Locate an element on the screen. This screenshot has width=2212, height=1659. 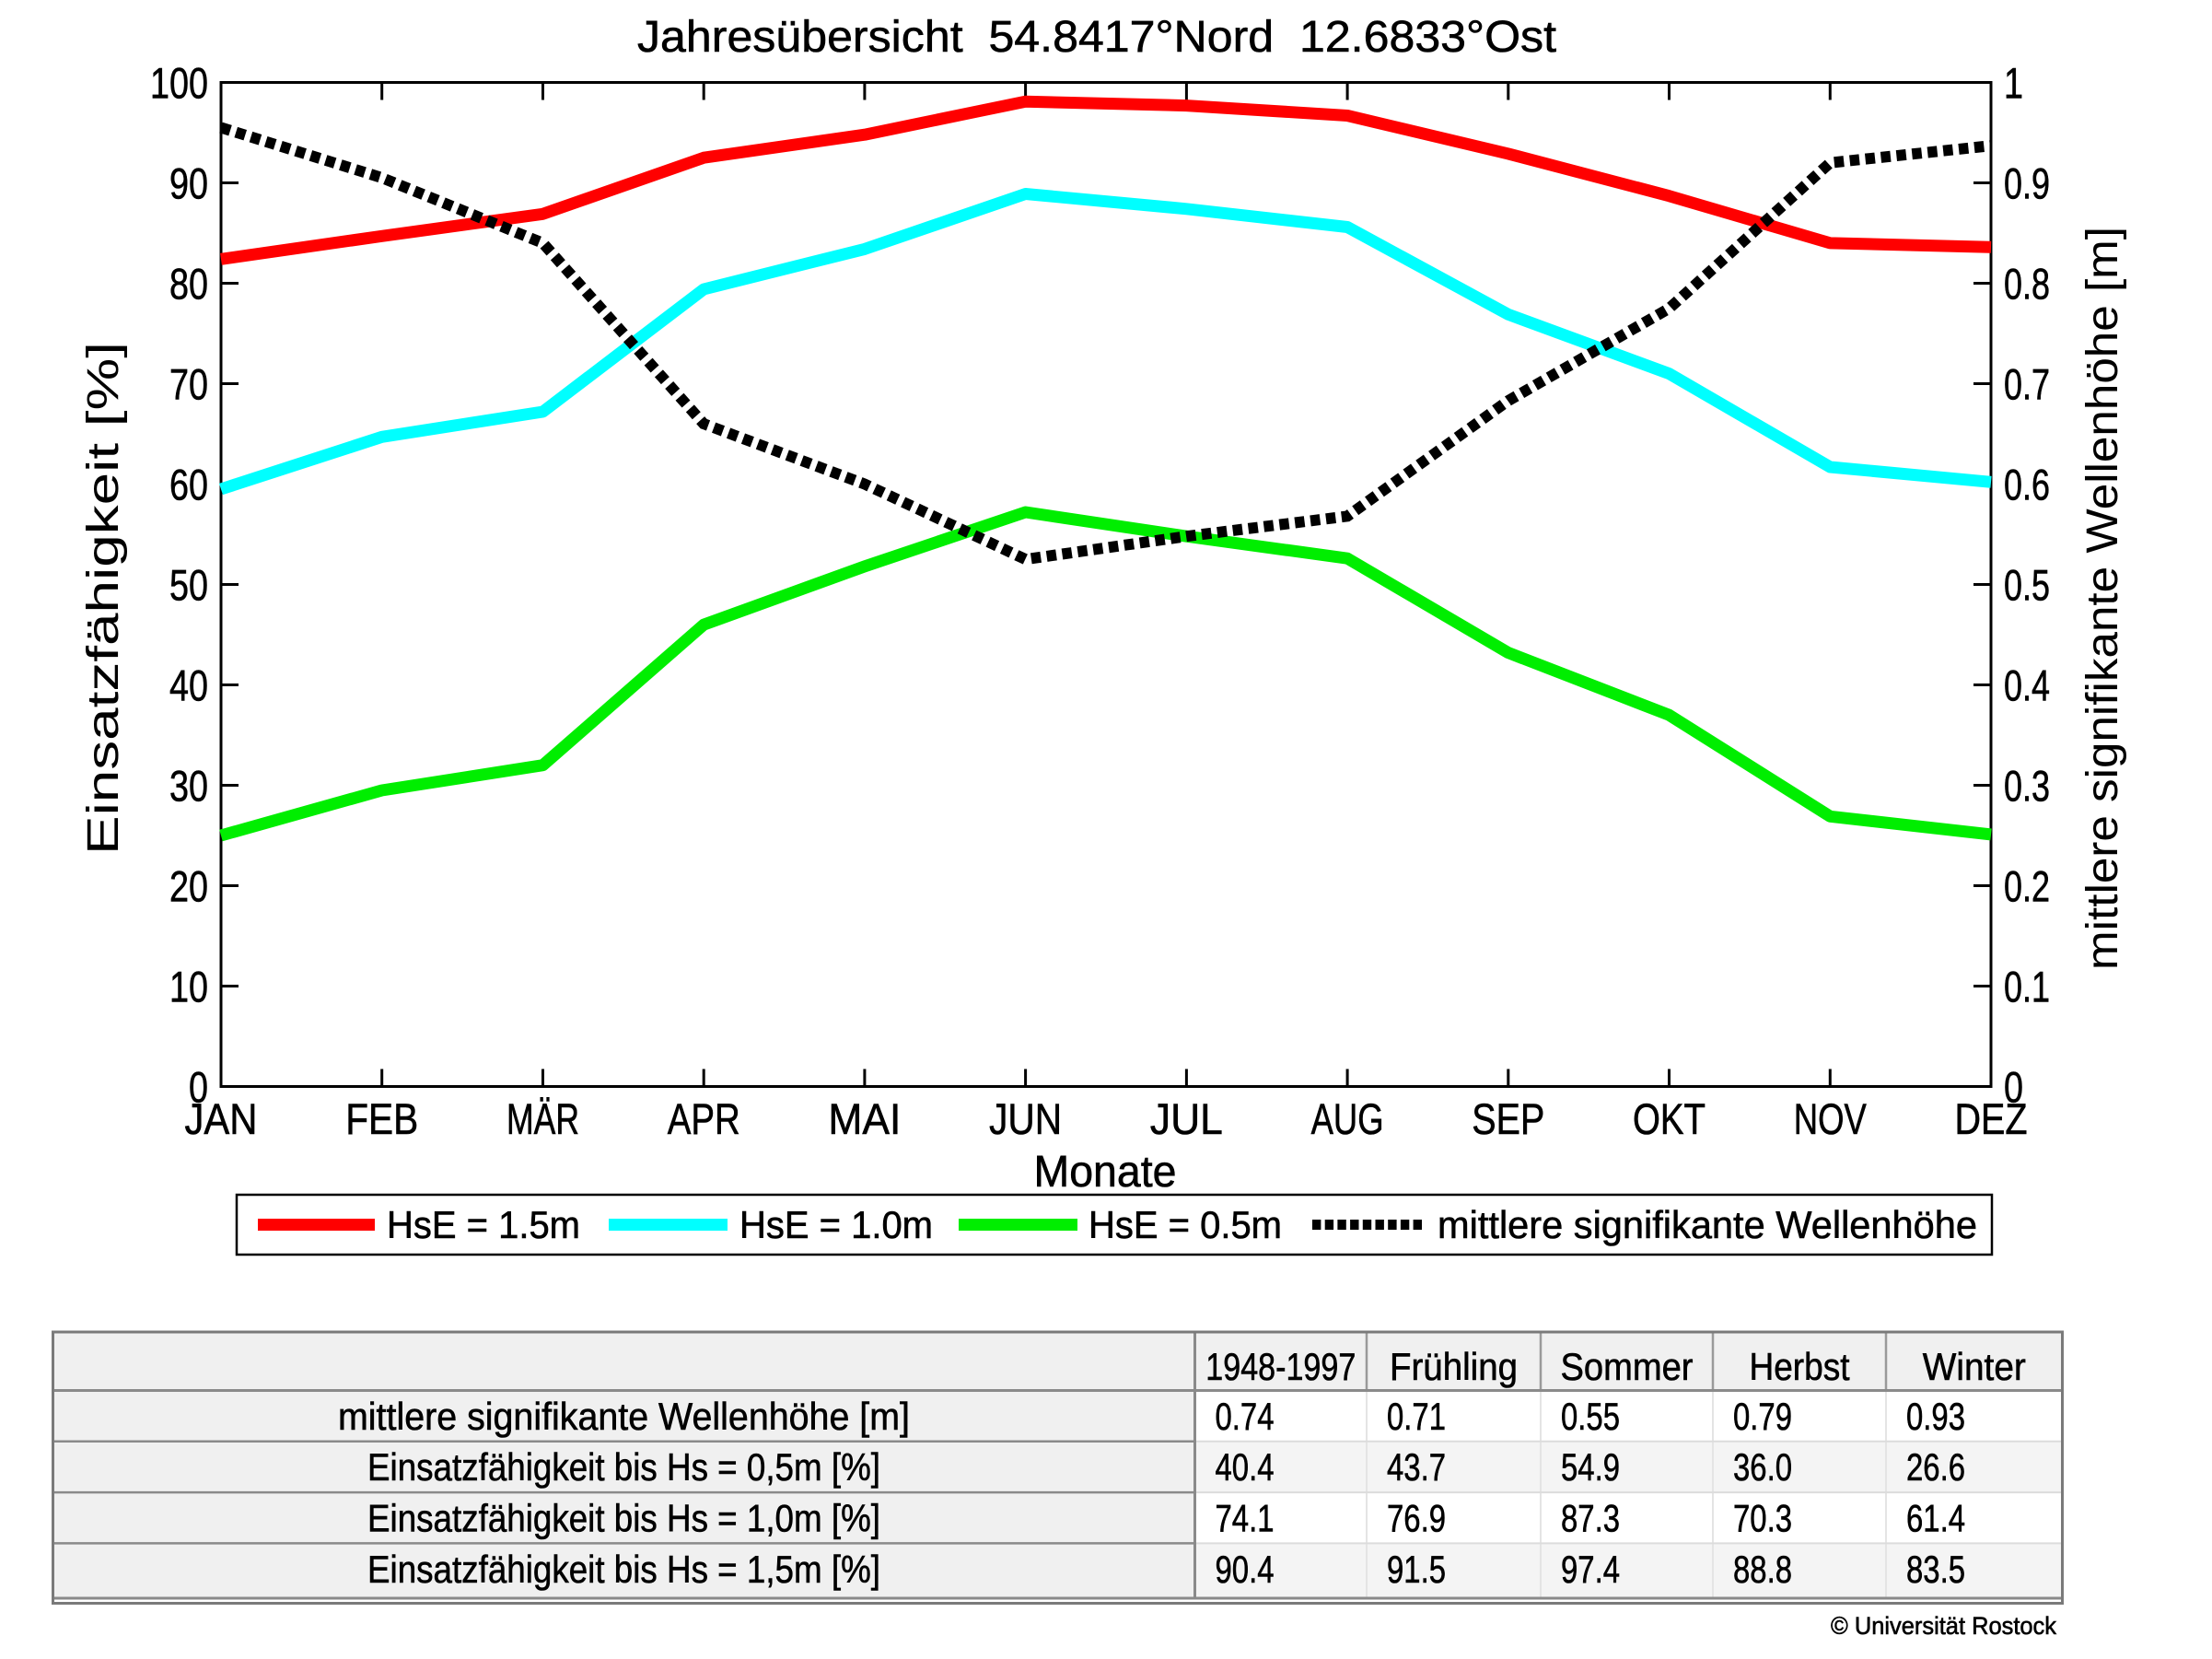
svg-text:mittlere signifikante Wellenhö: mittlere signifikante Wellenhöhe is located at coordinates (1708, 1224).